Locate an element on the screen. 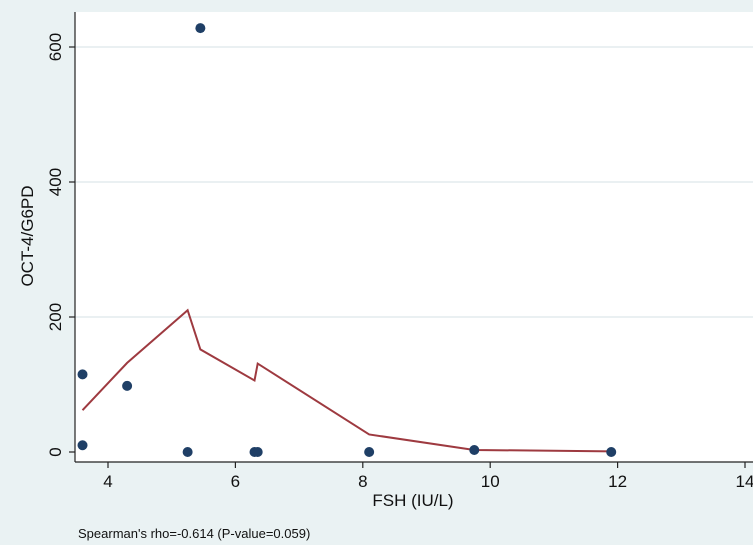 Image resolution: width=753 pixels, height=545 pixels. y-axis-title: OCT-4/G6PD is located at coordinates (27, 235).